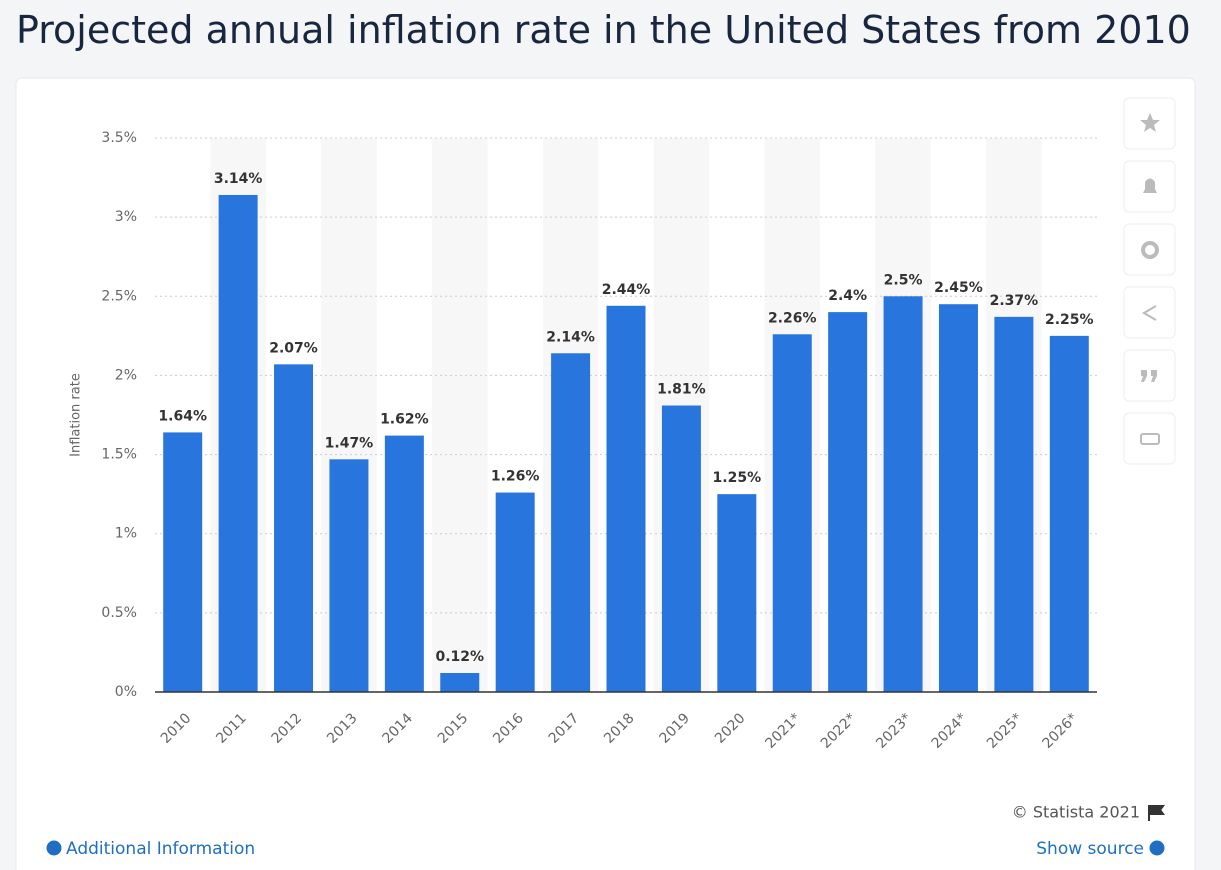  Describe the element at coordinates (737, 478) in the screenshot. I see `data-label: 1.25%` at that location.